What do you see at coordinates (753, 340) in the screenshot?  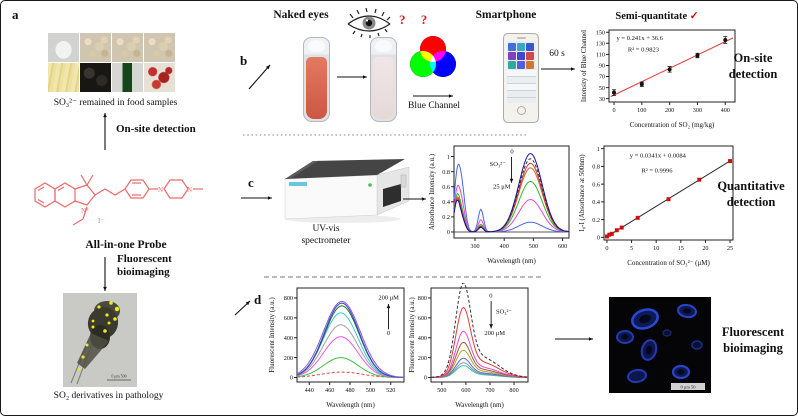 I see `fluorescent-bioimaging-label: Fluorescent bioimaging` at bounding box center [753, 340].